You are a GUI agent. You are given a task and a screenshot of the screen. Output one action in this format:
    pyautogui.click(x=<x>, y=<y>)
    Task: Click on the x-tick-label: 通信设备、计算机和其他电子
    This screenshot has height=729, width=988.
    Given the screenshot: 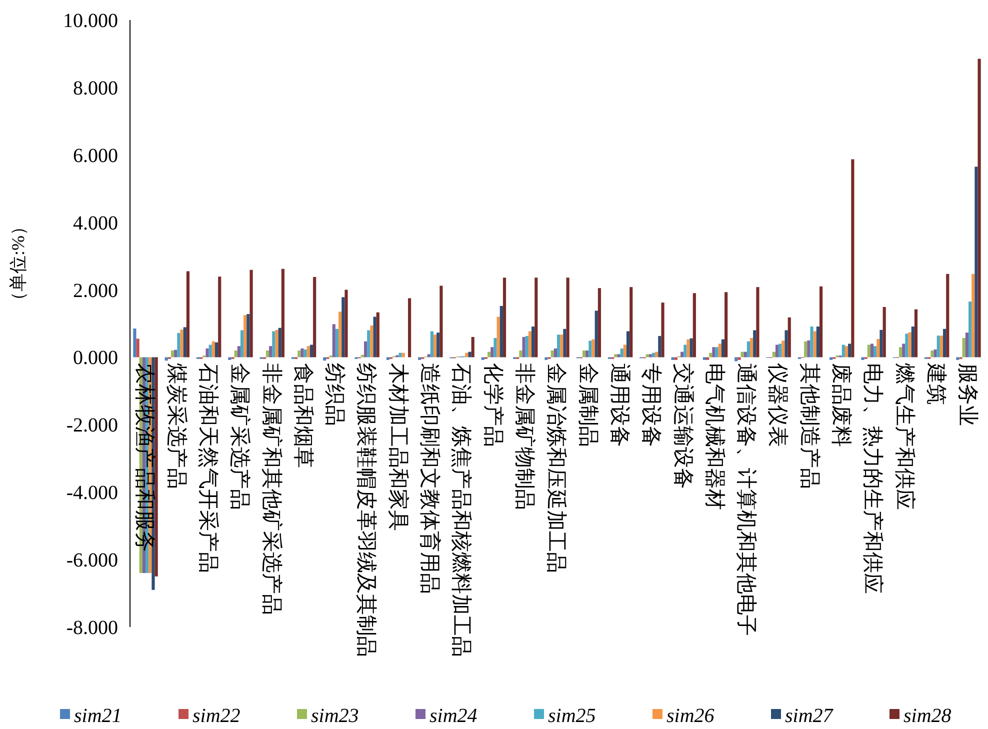 What is the action you would take?
    pyautogui.click(x=746, y=499)
    